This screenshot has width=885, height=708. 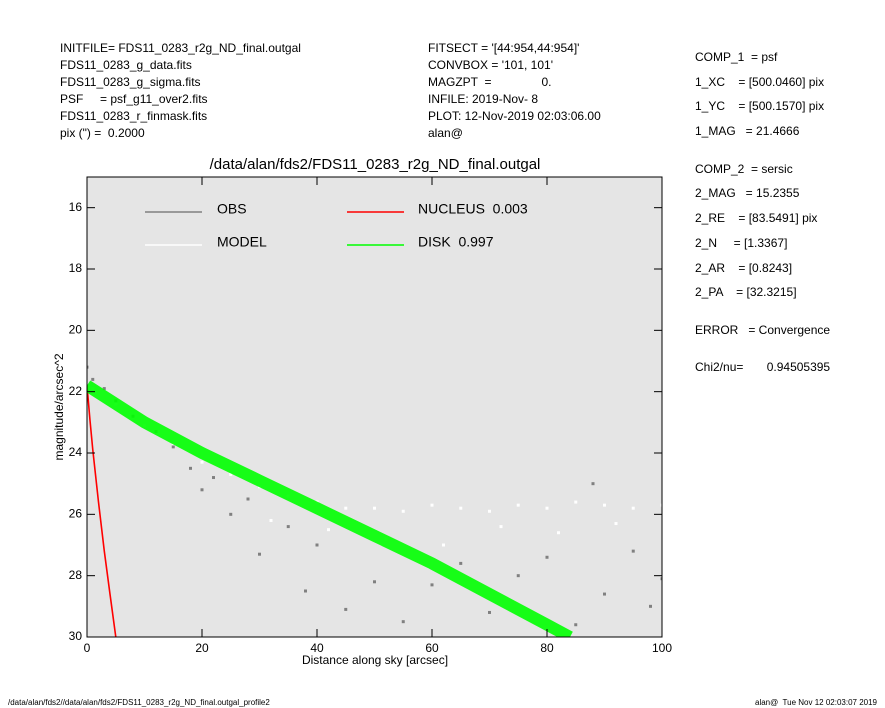 I want to click on x-tick-label: 80, so click(x=547, y=648).